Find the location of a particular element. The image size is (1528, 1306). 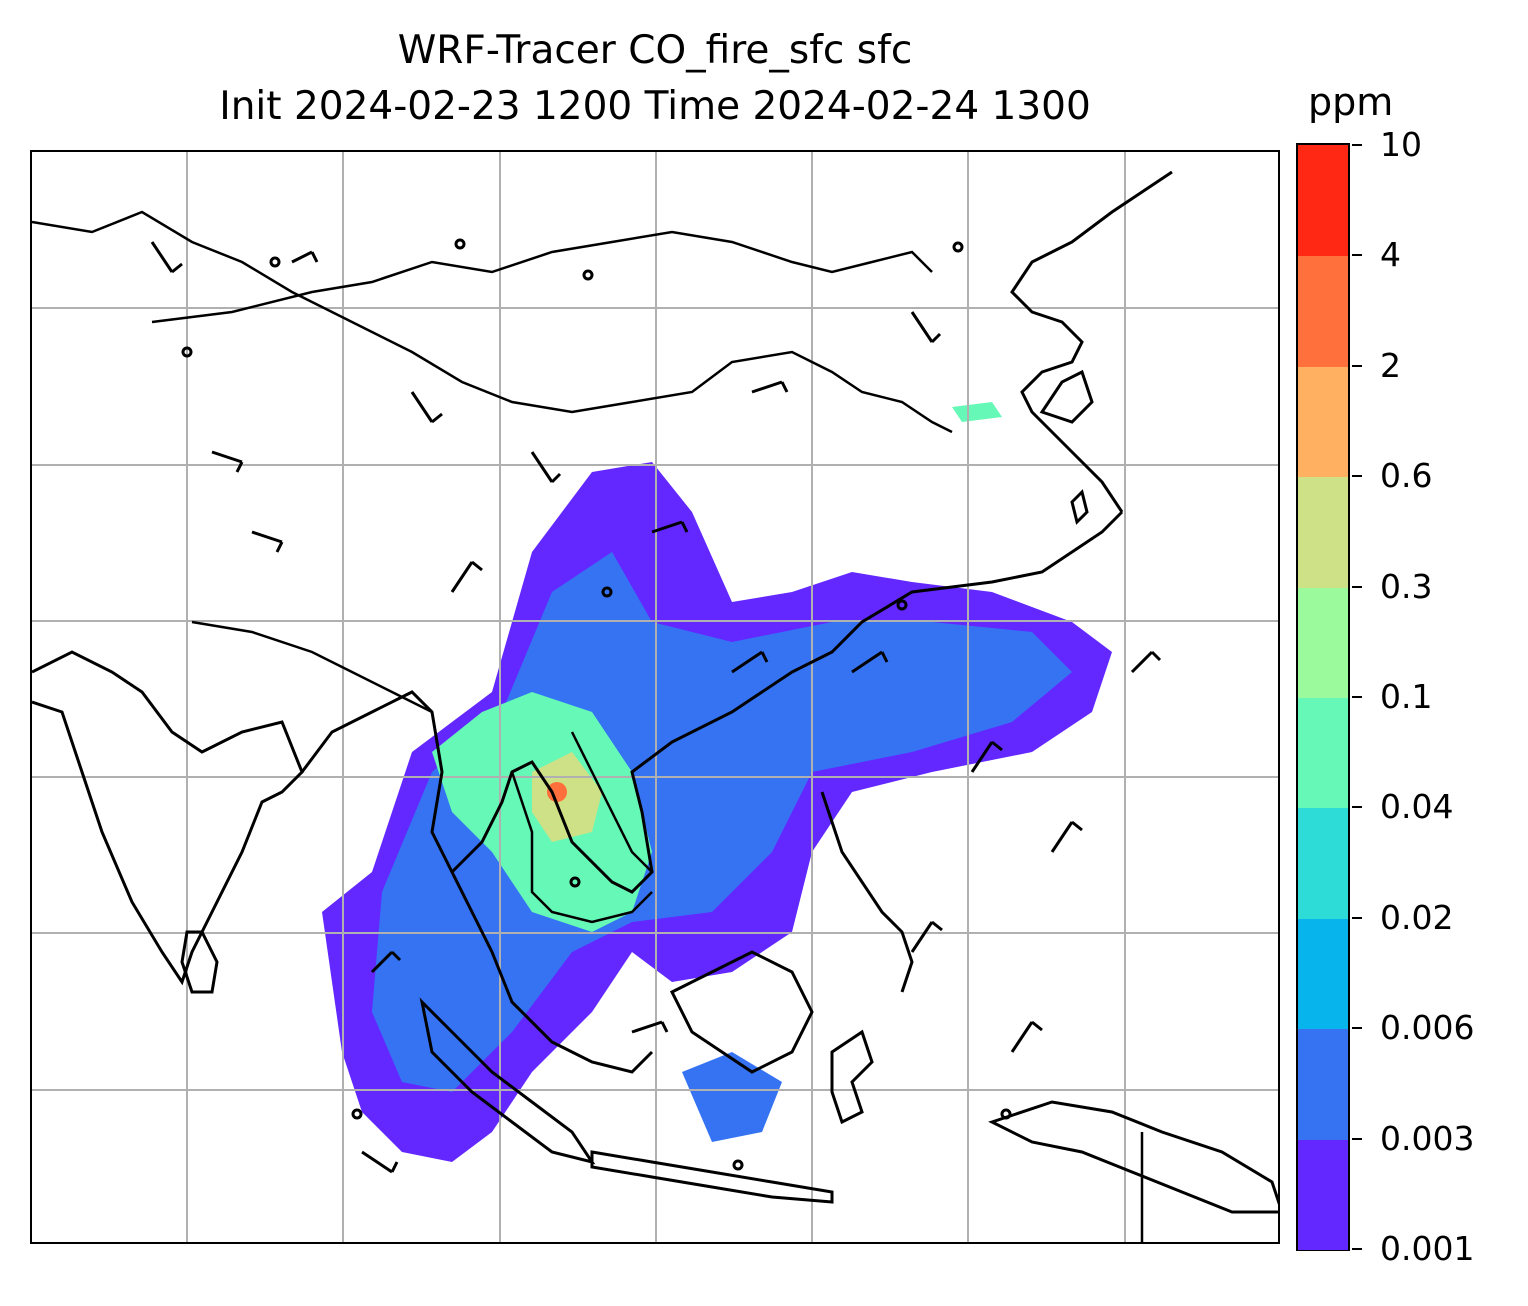

tracer-plume-south is located at coordinates (732, 1097).